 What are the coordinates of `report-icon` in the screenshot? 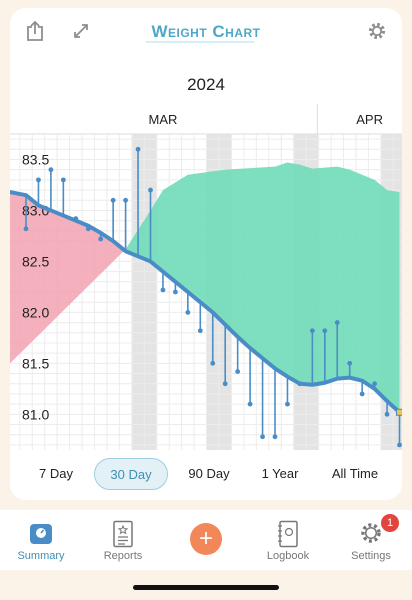 It's located at (123, 534).